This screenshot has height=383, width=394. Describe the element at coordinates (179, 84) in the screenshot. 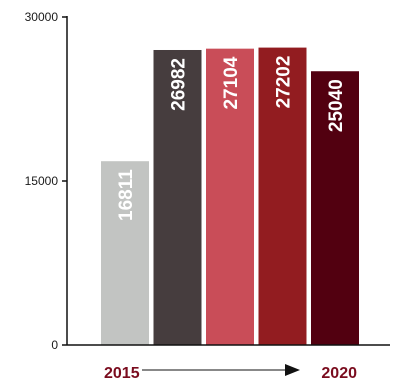

I see `bar-value-label: 26982` at that location.